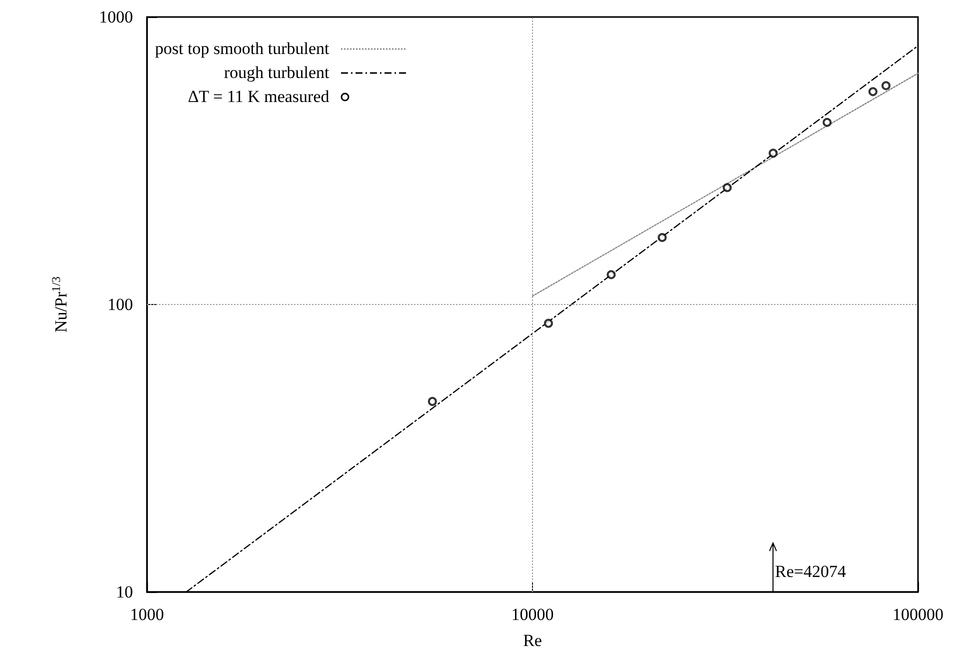 This screenshot has width=958, height=654. Describe the element at coordinates (242, 49) in the screenshot. I see `legend-label: post top smooth turbulent` at that location.